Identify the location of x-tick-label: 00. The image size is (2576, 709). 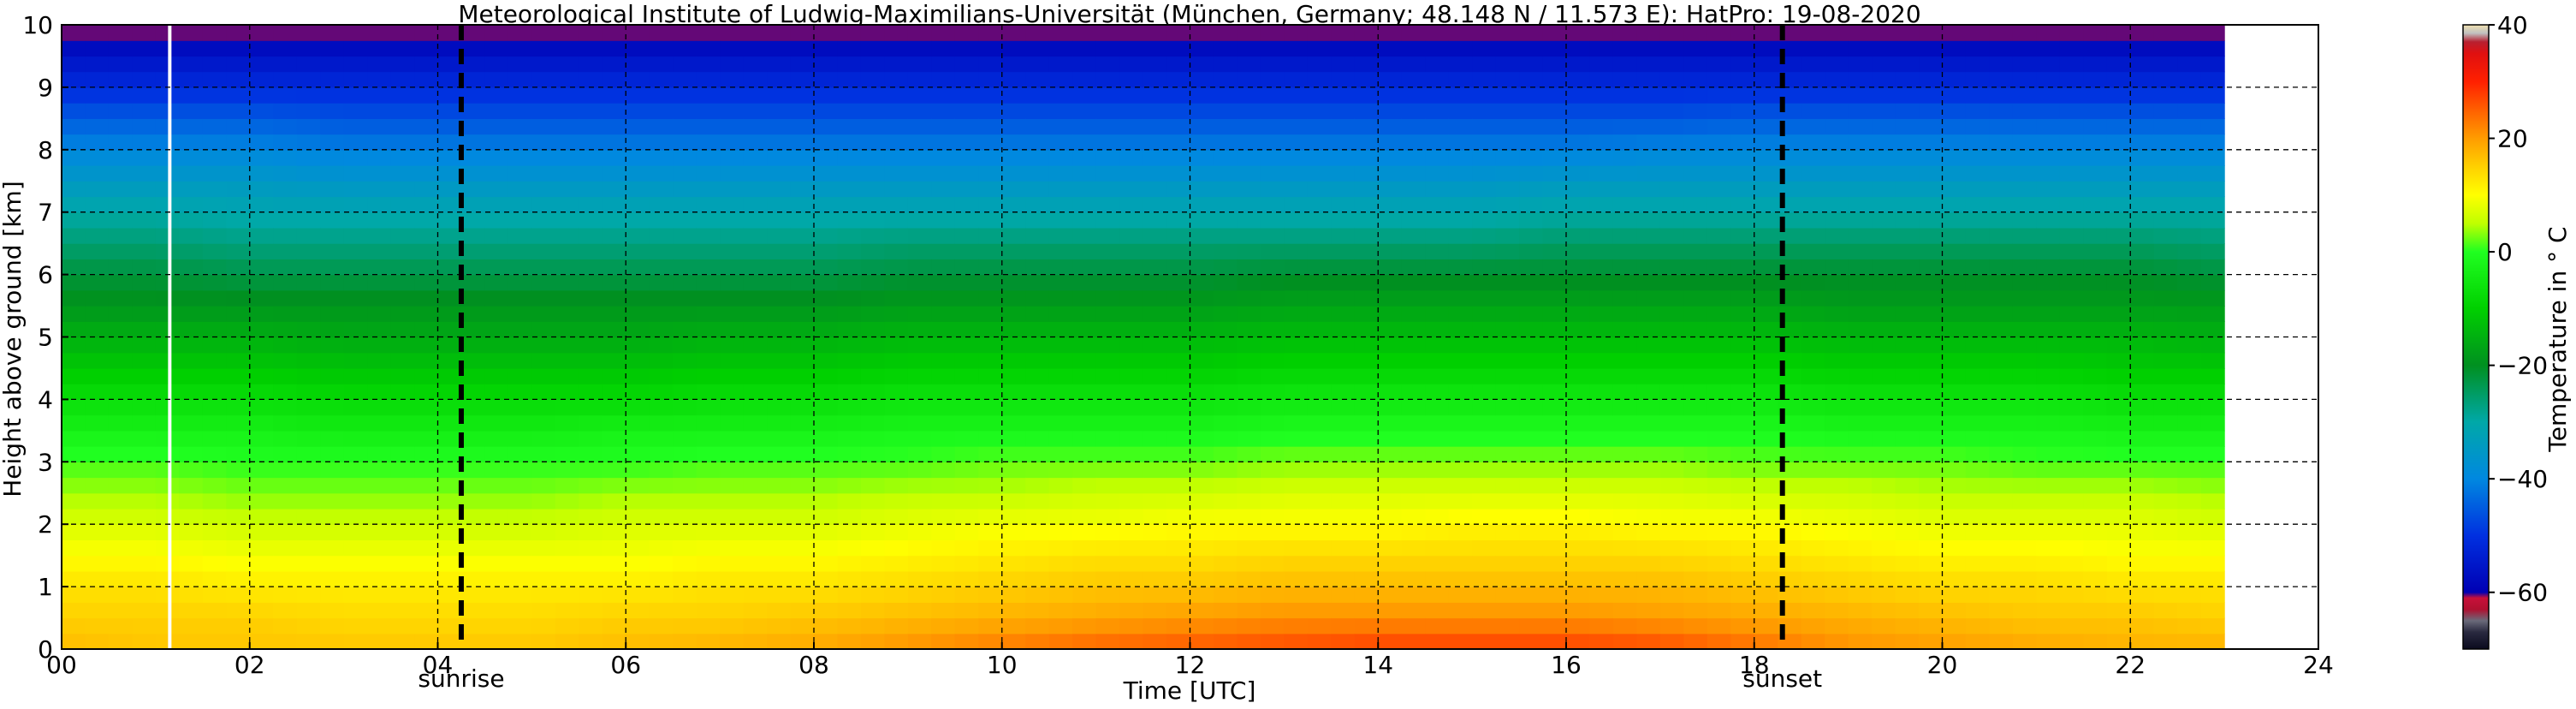
(61, 665).